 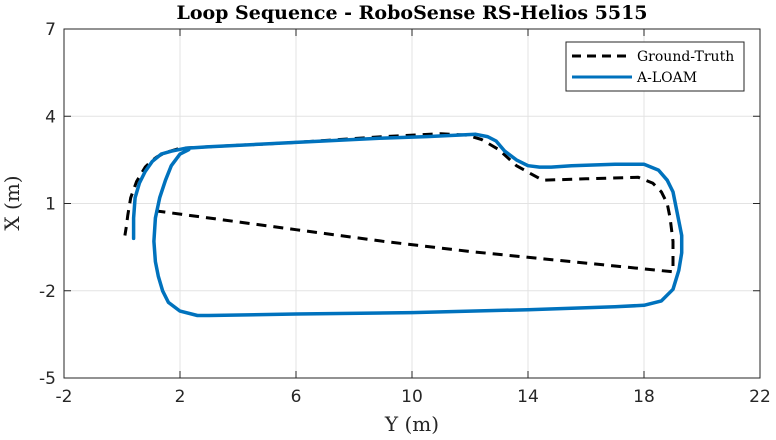 I want to click on x-axis-label: Y (m), so click(x=411, y=424).